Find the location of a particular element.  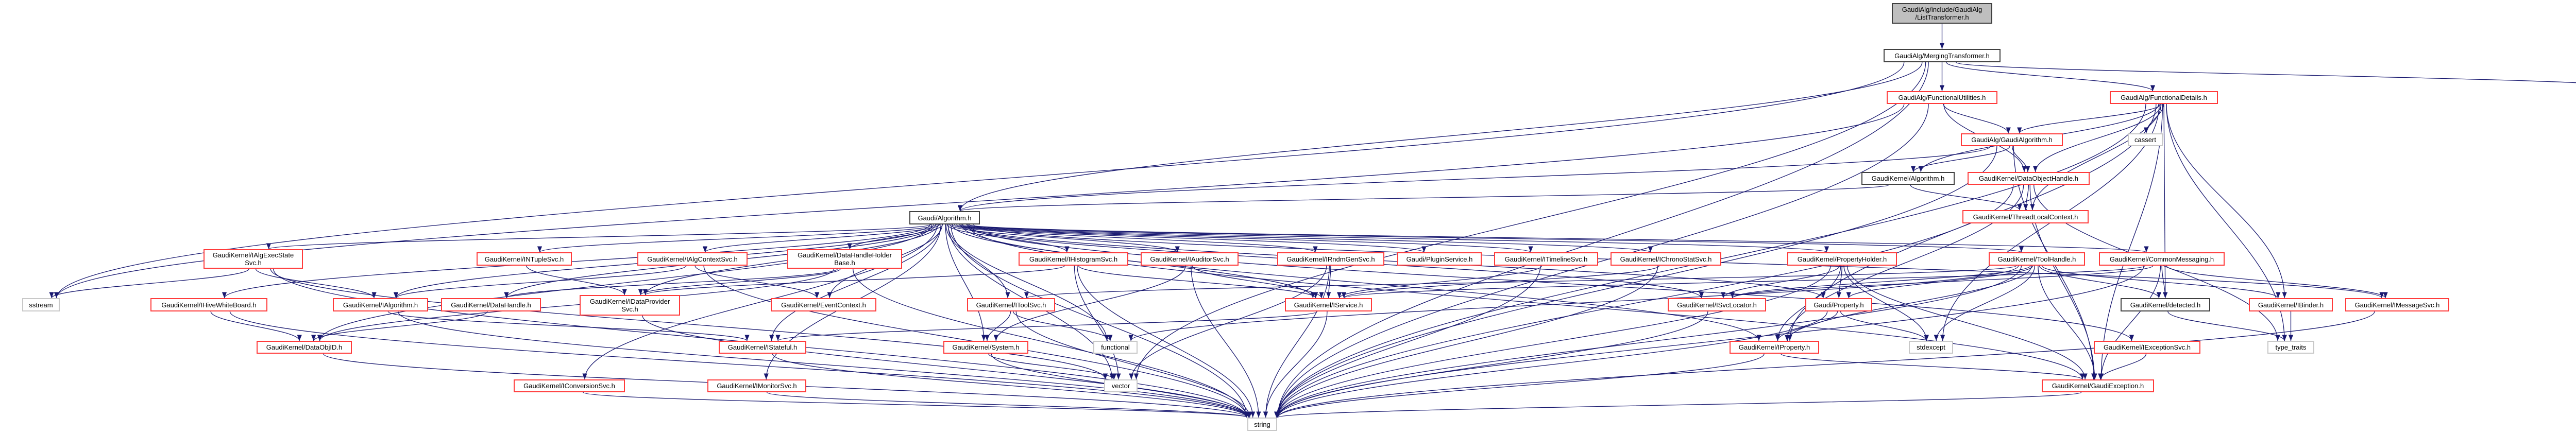

node-galg: GaudiAlg/GaudiAlgorithm.h is located at coordinates (2012, 139).